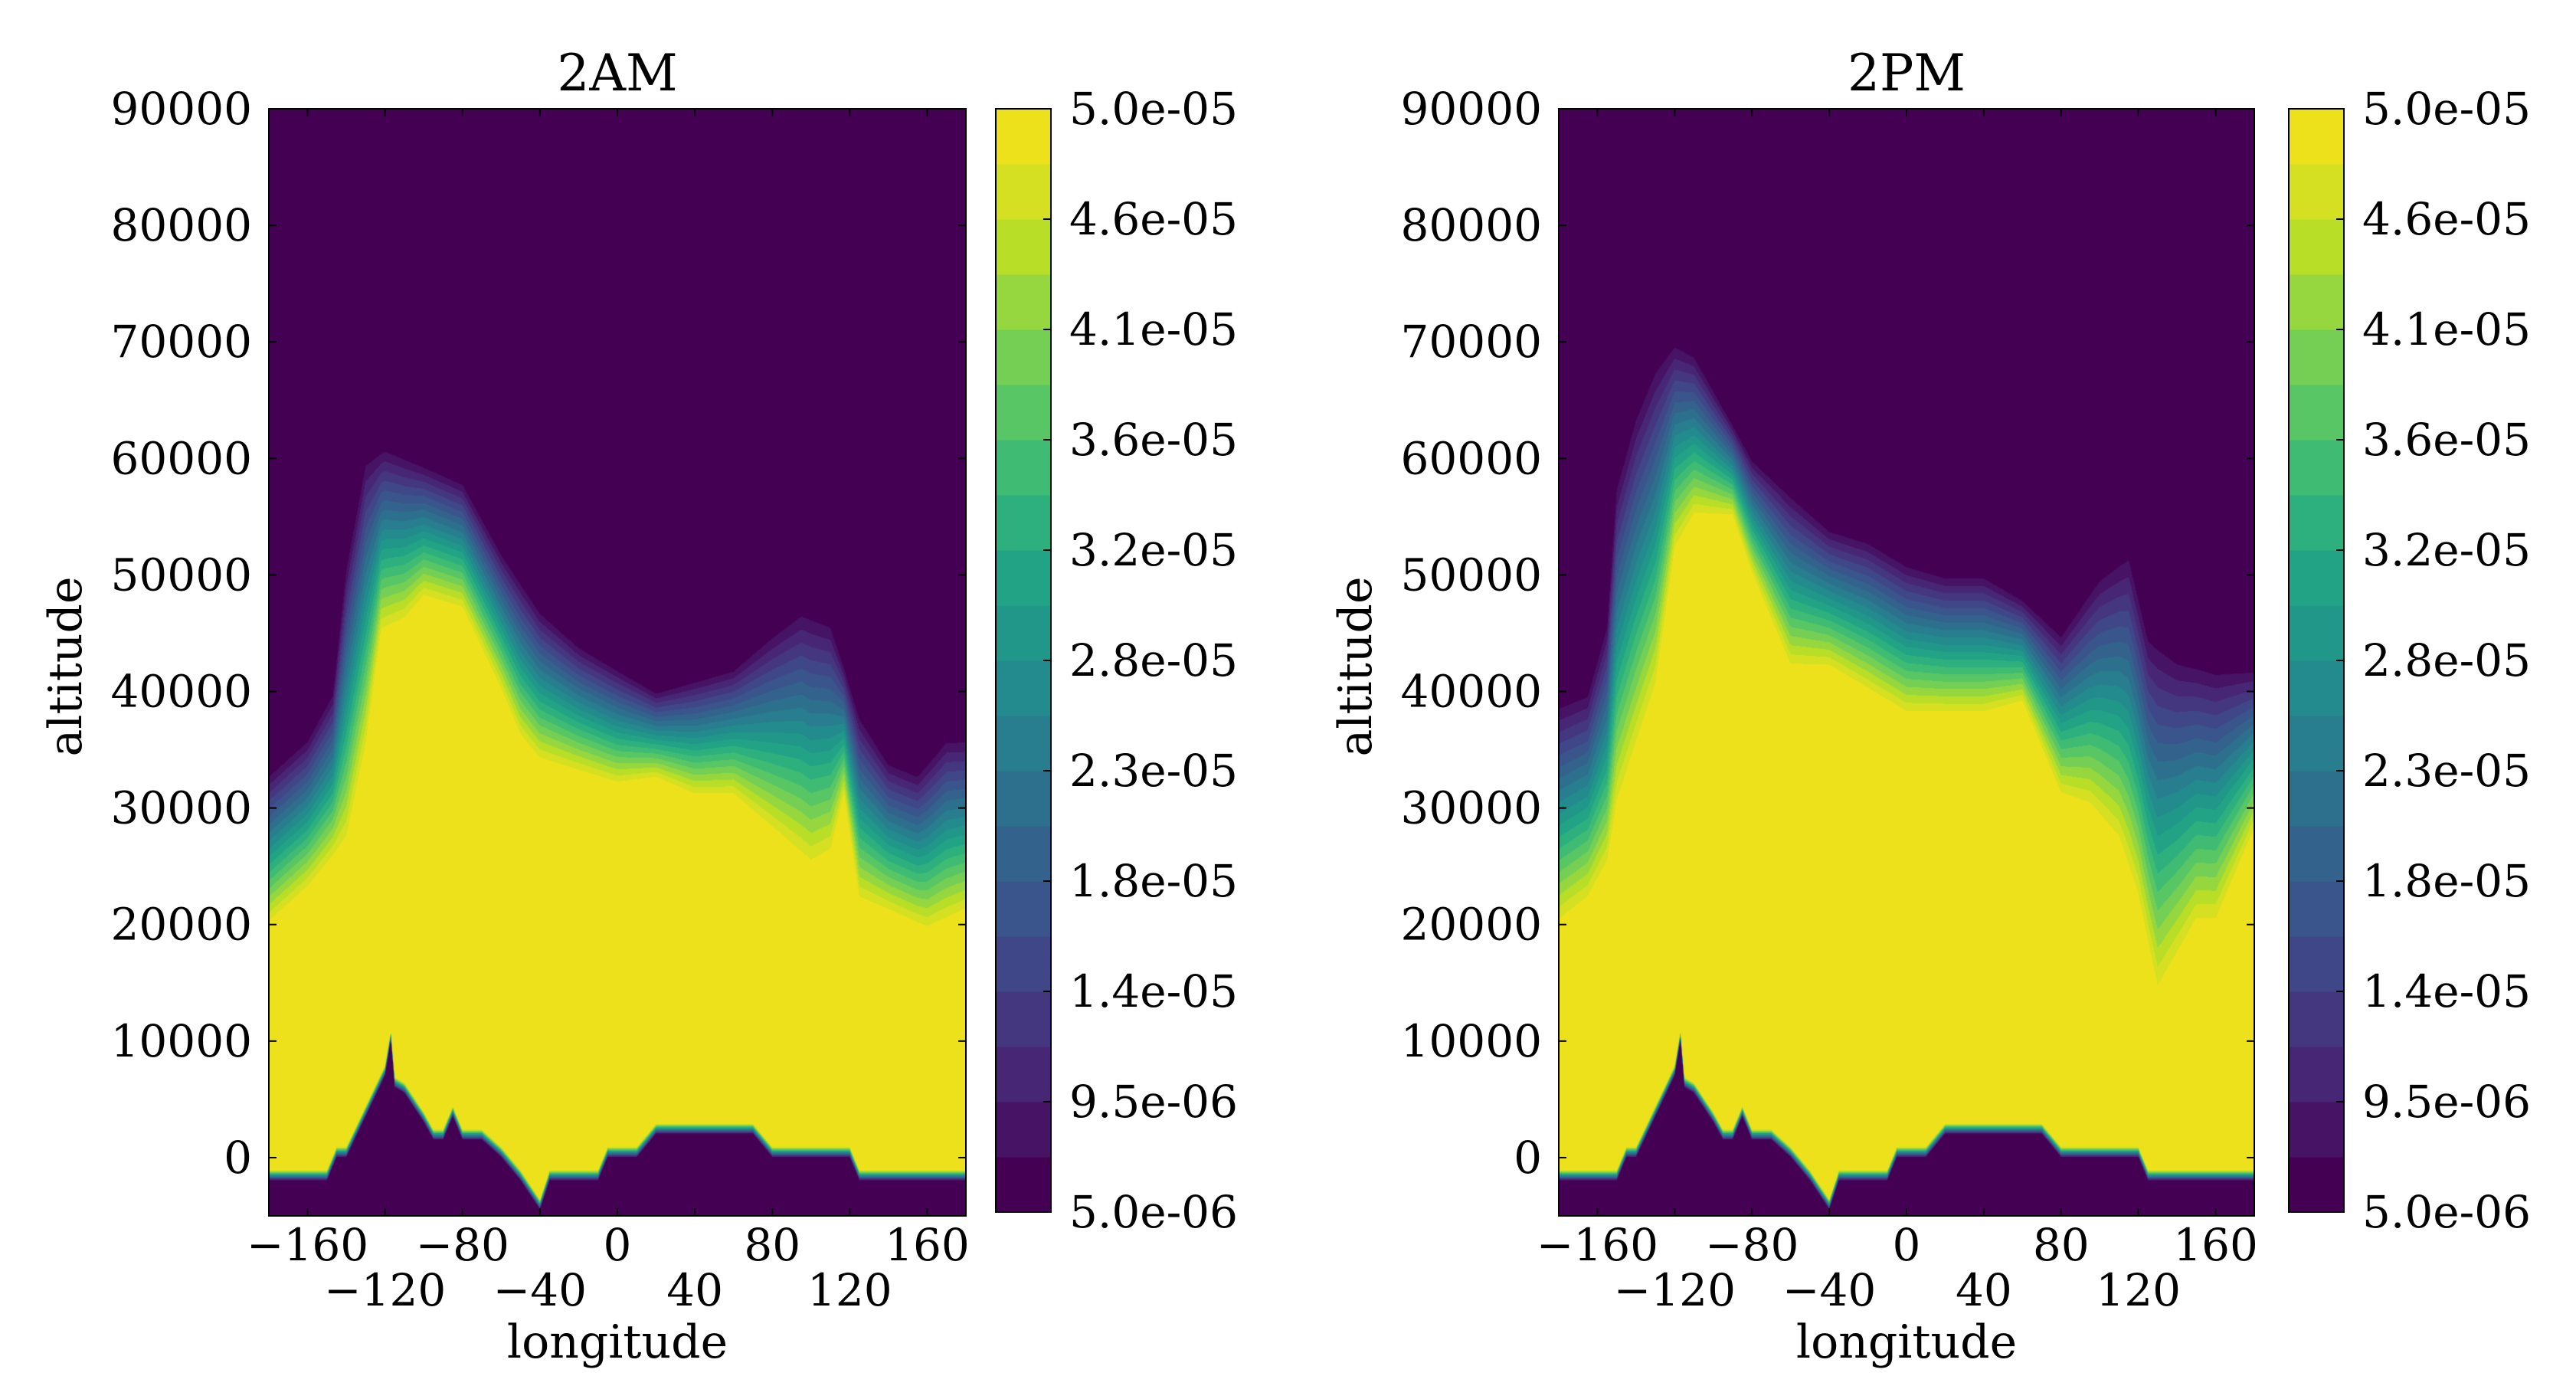 This screenshot has width=2576, height=1376. What do you see at coordinates (1907, 73) in the screenshot?
I see `chart-title: 2PM` at bounding box center [1907, 73].